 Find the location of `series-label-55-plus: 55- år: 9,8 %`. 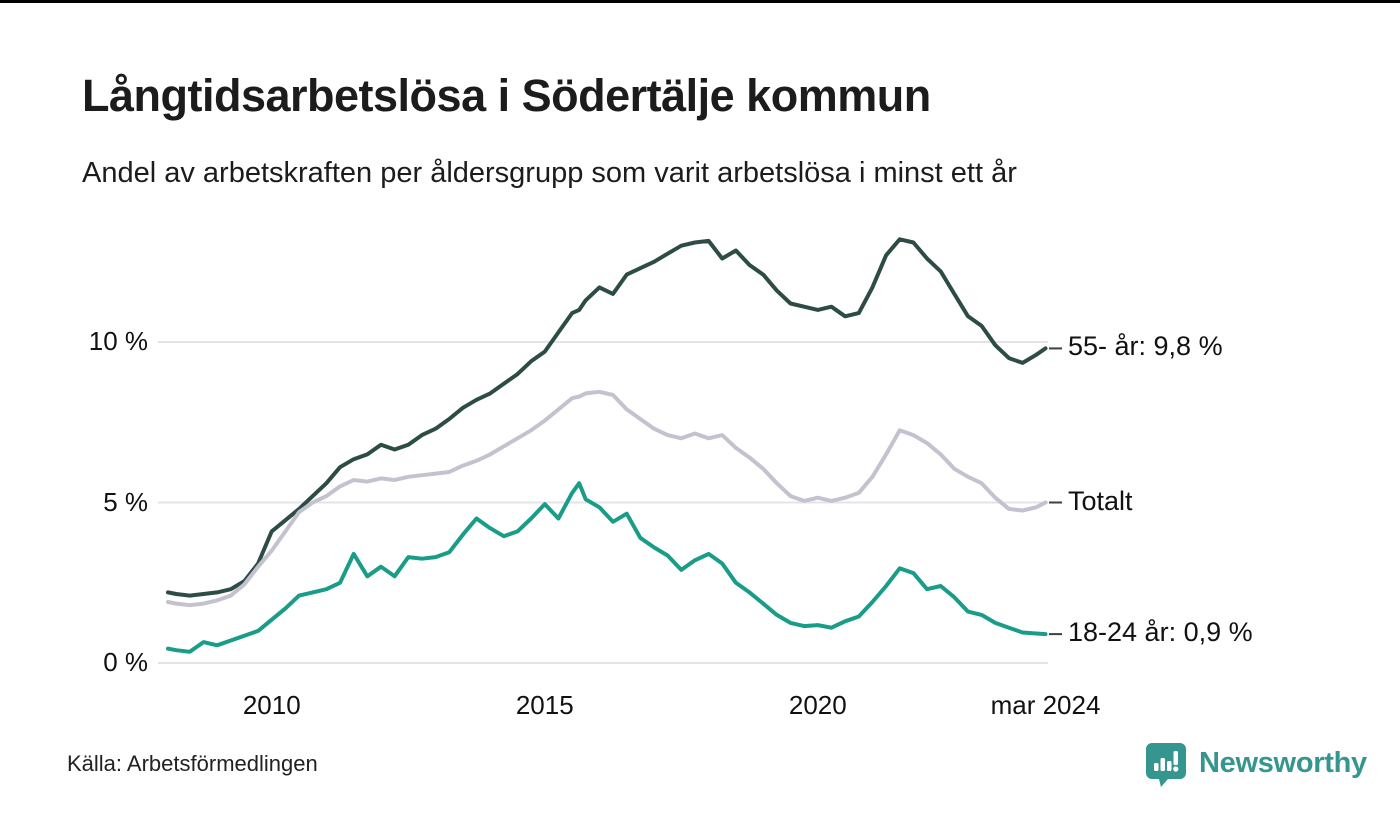

series-label-55-plus: 55- år: 9,8 % is located at coordinates (1145, 346).